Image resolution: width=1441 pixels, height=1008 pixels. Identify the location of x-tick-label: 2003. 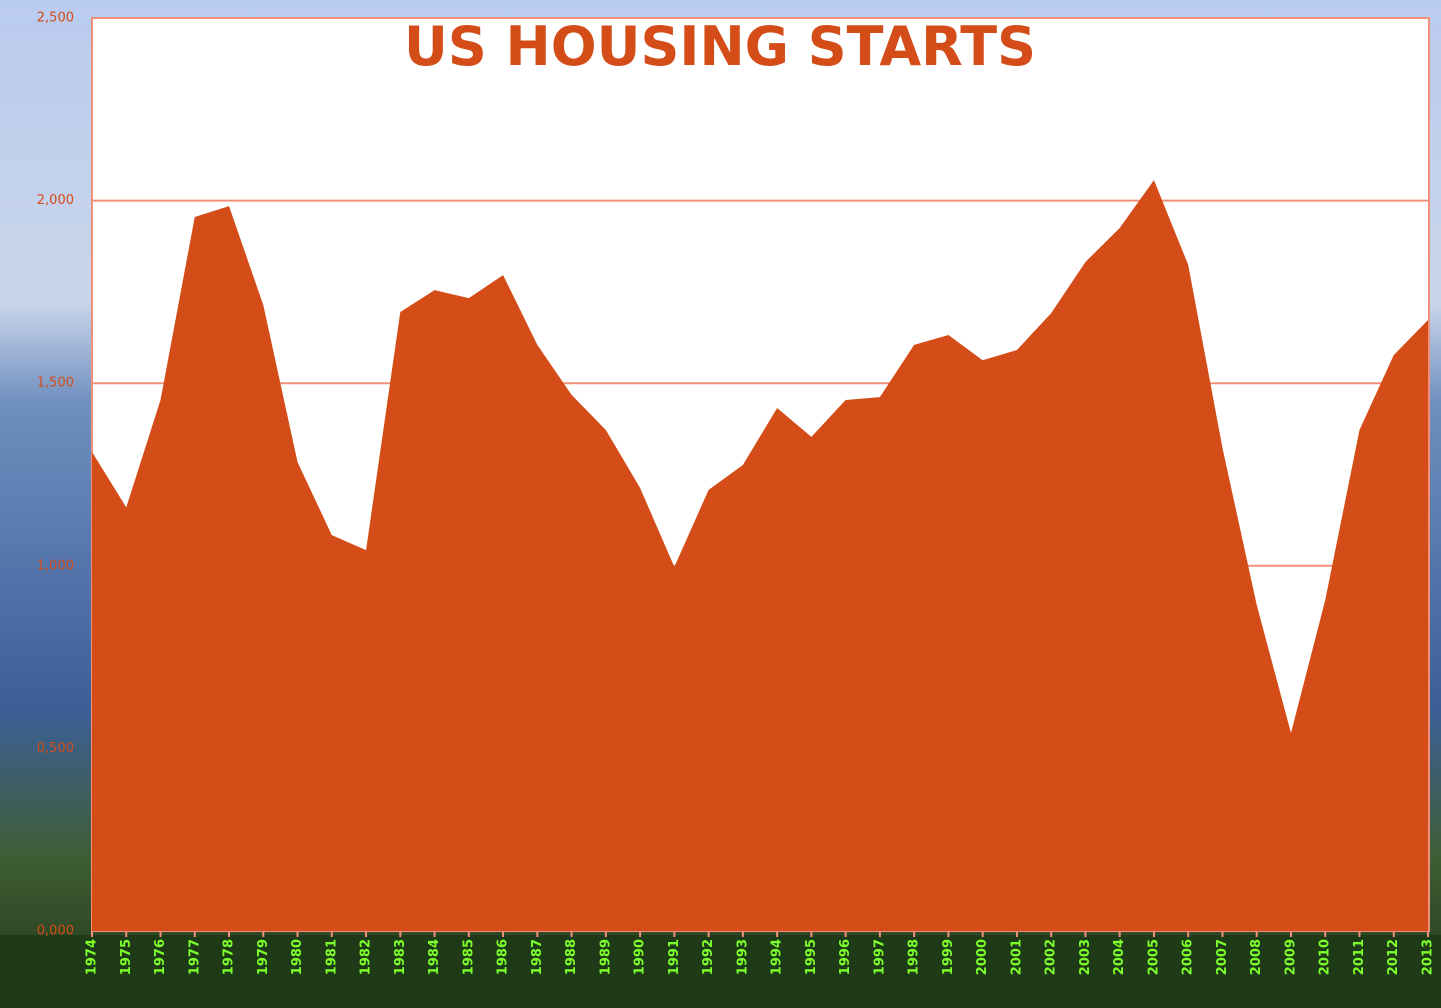
(1085, 957).